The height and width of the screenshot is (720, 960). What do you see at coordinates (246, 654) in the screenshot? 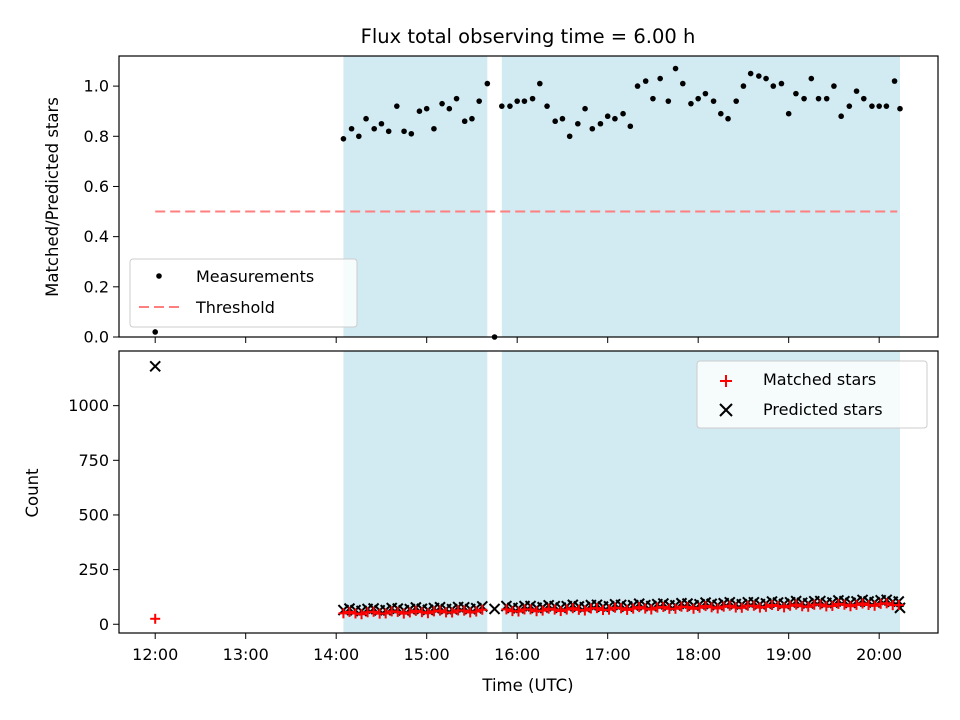
I see `x-tick-label: 13:00` at bounding box center [246, 654].